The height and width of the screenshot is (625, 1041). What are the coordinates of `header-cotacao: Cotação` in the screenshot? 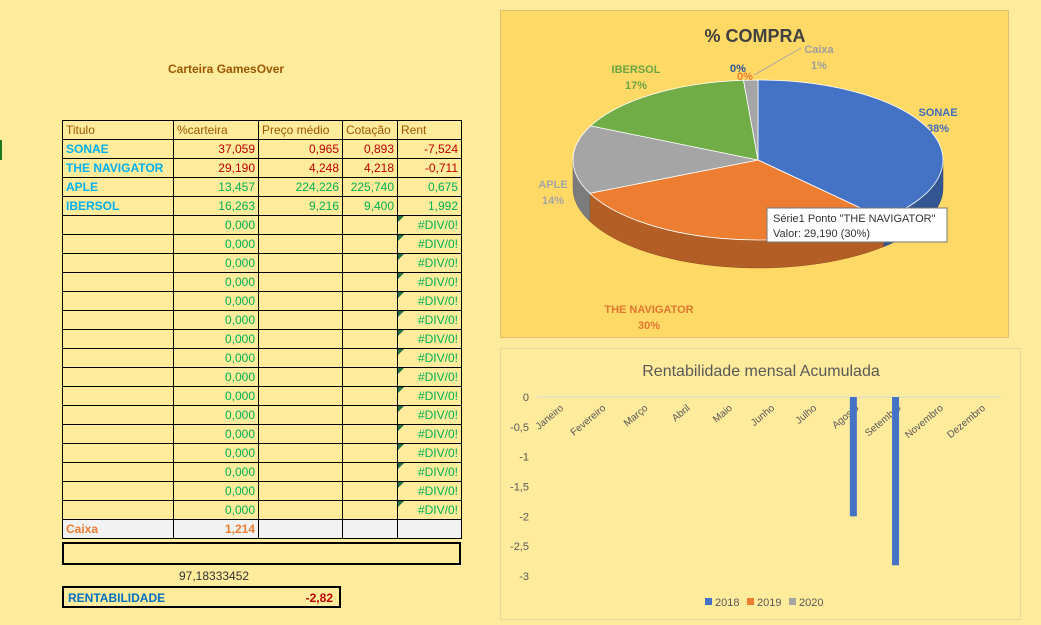 It's located at (370, 130).